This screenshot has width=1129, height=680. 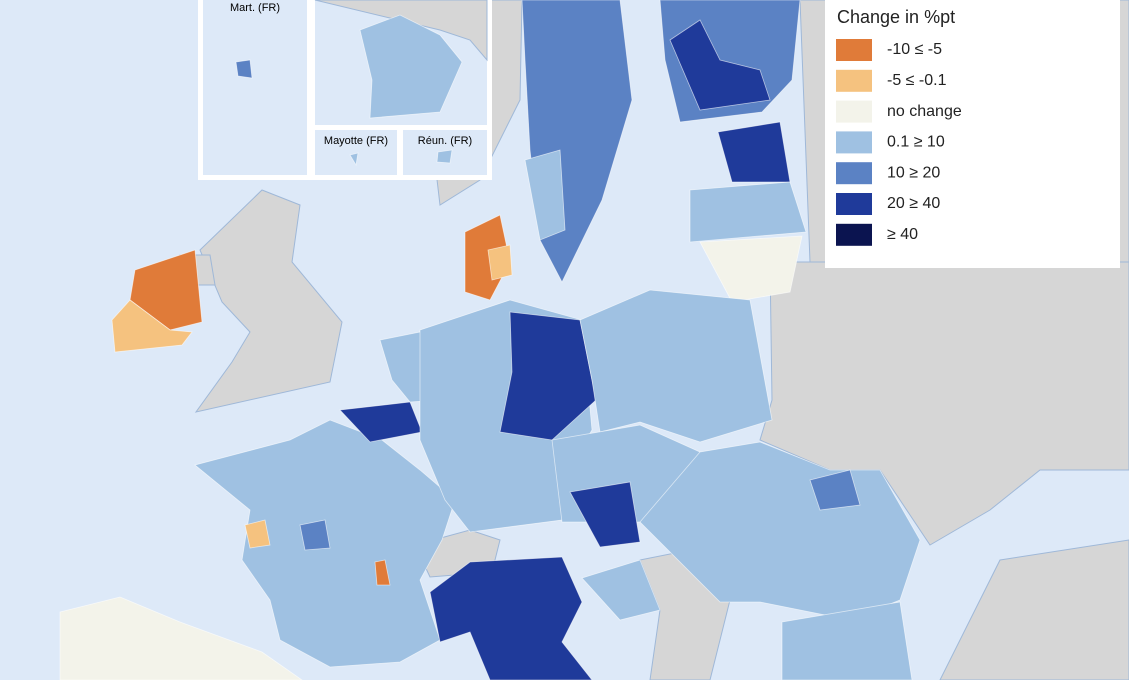 What do you see at coordinates (916, 142) in the screenshot?
I see `legend-label: 0.1 ≥ 10` at bounding box center [916, 142].